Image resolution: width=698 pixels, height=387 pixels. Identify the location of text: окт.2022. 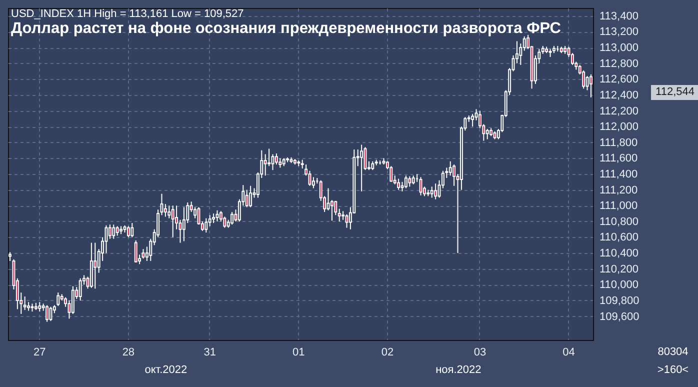
(166, 370).